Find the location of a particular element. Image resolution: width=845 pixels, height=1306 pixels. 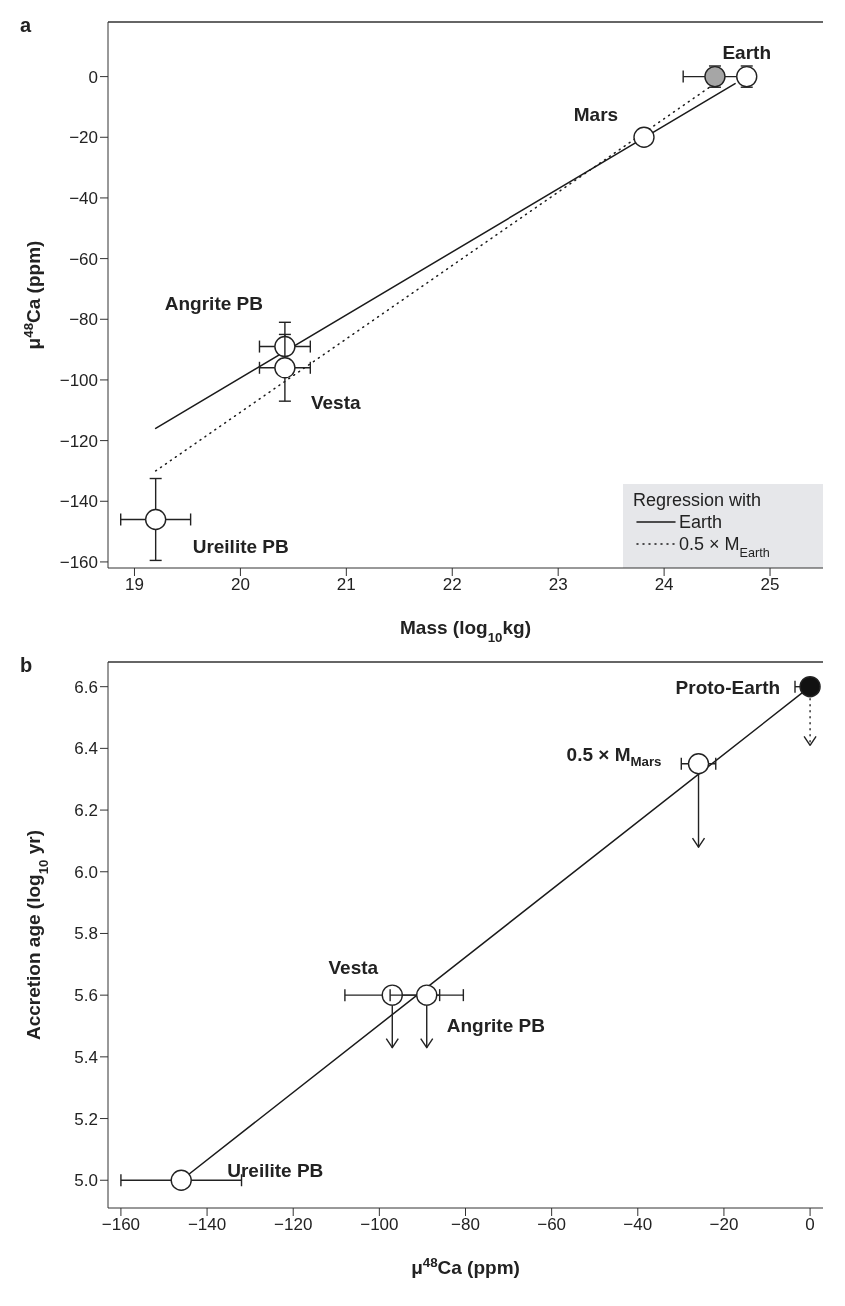

legend-label: Earth is located at coordinates (701, 522).